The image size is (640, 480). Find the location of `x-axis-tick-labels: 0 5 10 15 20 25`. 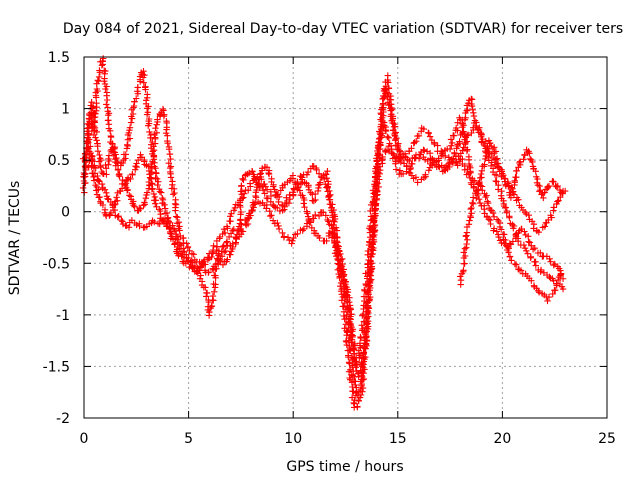

x-axis-tick-labels: 0 5 10 15 20 25 is located at coordinates (348, 439).